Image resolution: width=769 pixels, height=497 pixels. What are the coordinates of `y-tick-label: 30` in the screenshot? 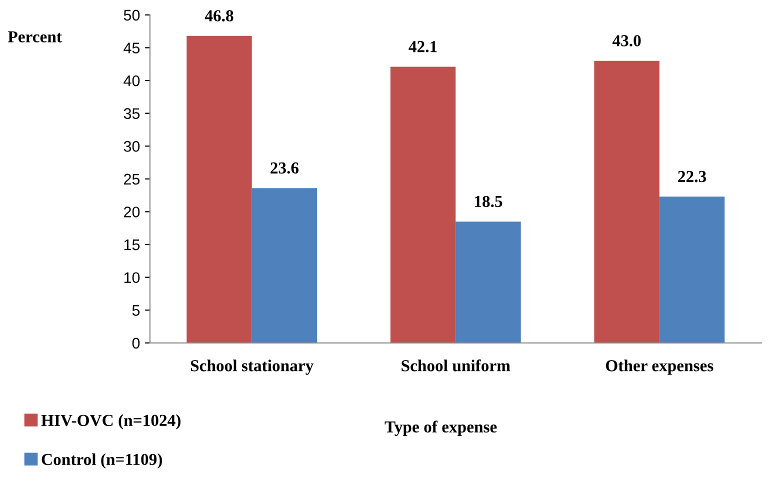 It's located at (132, 146).